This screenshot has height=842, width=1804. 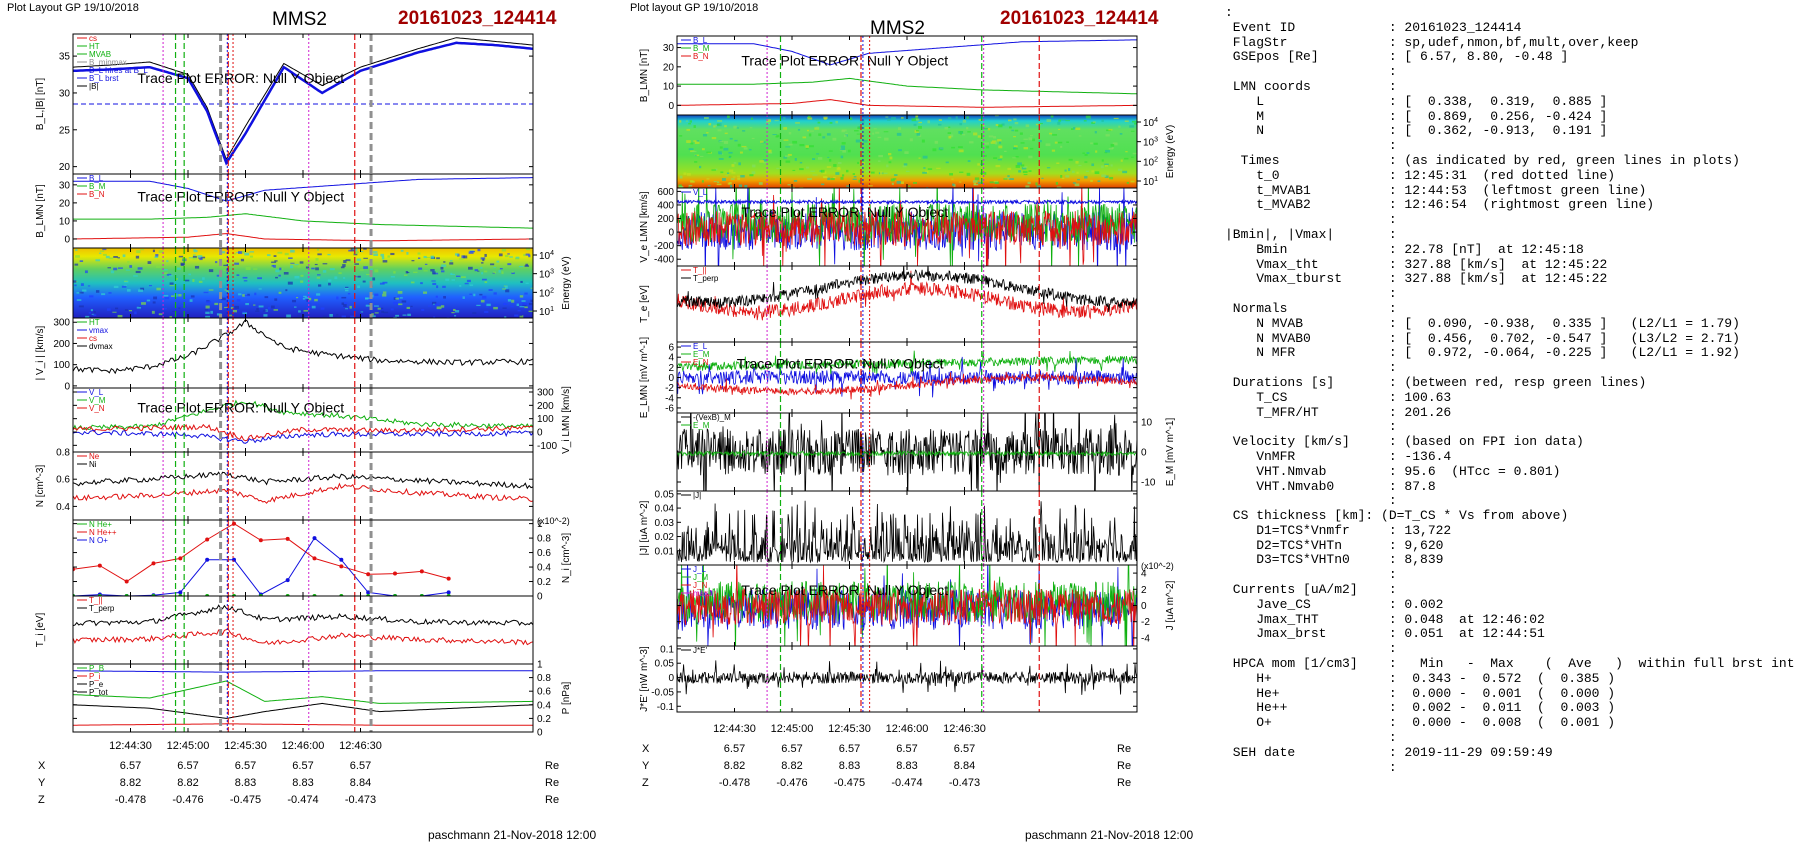 I want to click on panel-frame, so click(x=907, y=528).